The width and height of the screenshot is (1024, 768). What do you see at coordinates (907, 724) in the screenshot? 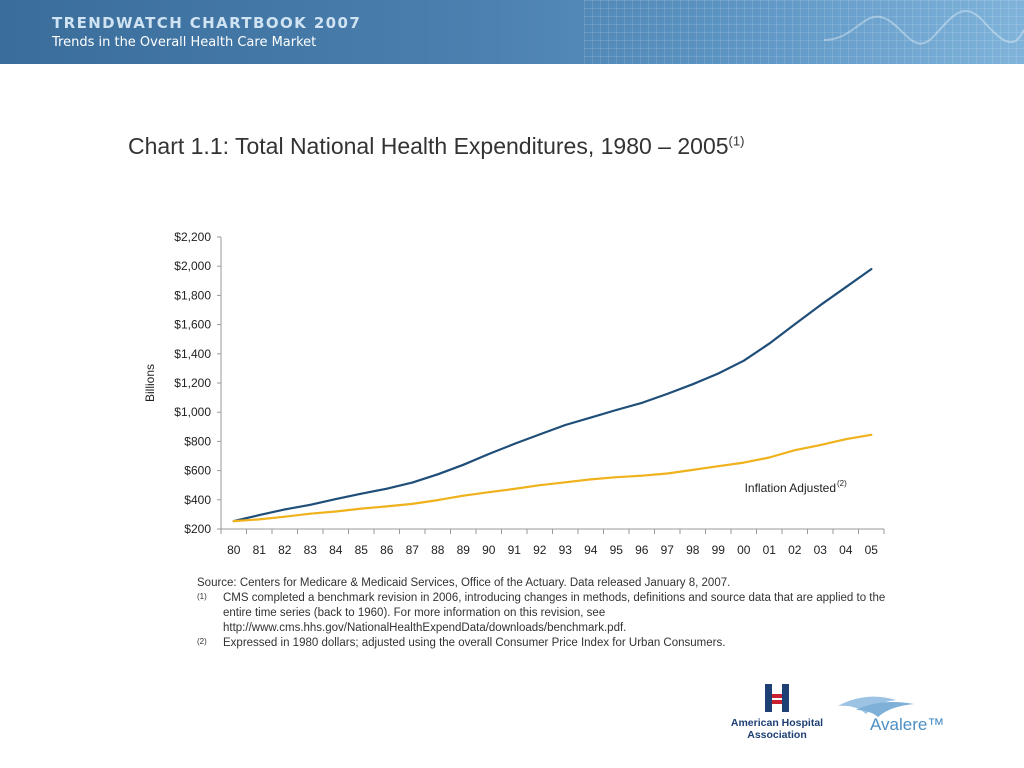
I see `avalere-name: Avalere™` at bounding box center [907, 724].